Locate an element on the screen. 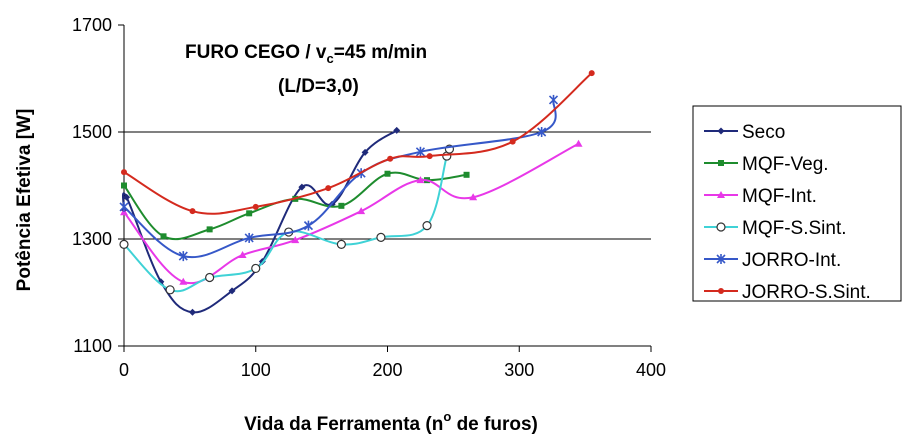  x-axis-label: Vida da Ferramenta (no de furos) is located at coordinates (391, 422).